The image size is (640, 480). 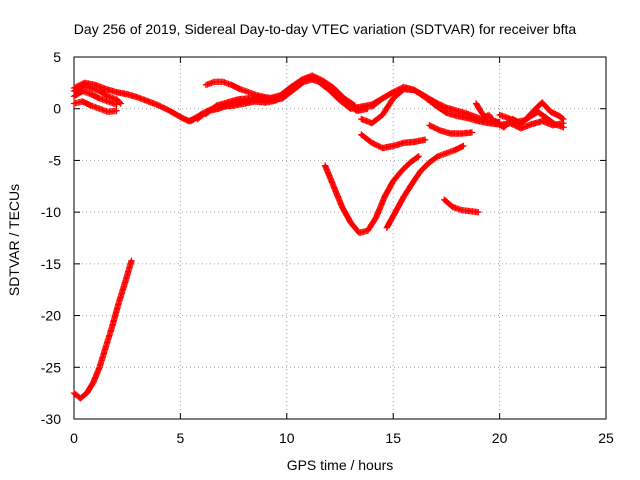 What do you see at coordinates (51, 367) in the screenshot?
I see `y-tick-label: -25` at bounding box center [51, 367].